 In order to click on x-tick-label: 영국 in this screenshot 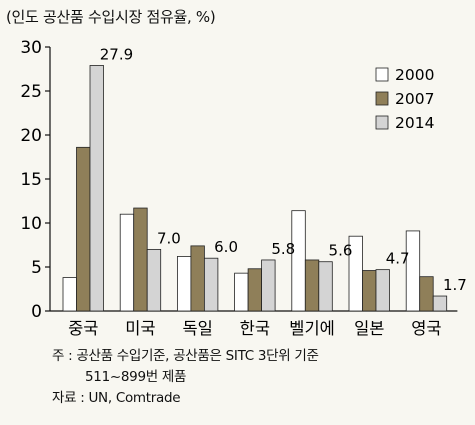, I will do `click(426, 328)`.